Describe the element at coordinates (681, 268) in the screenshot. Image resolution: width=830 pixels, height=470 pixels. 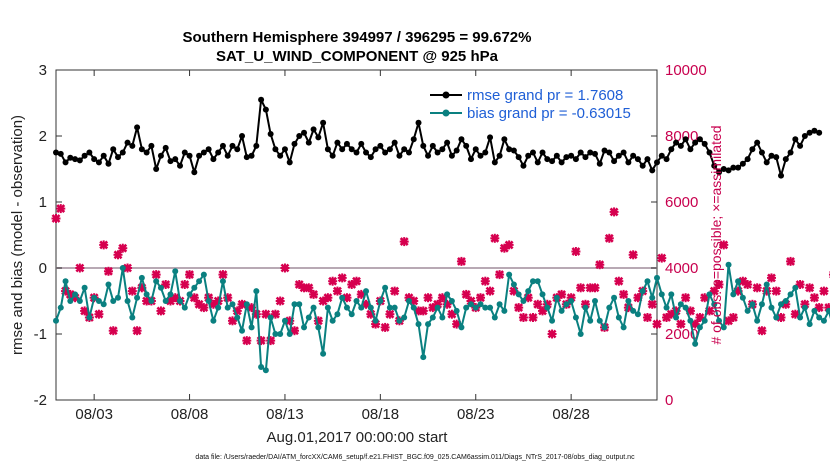
I see `right-tick-label: 4000` at that location.